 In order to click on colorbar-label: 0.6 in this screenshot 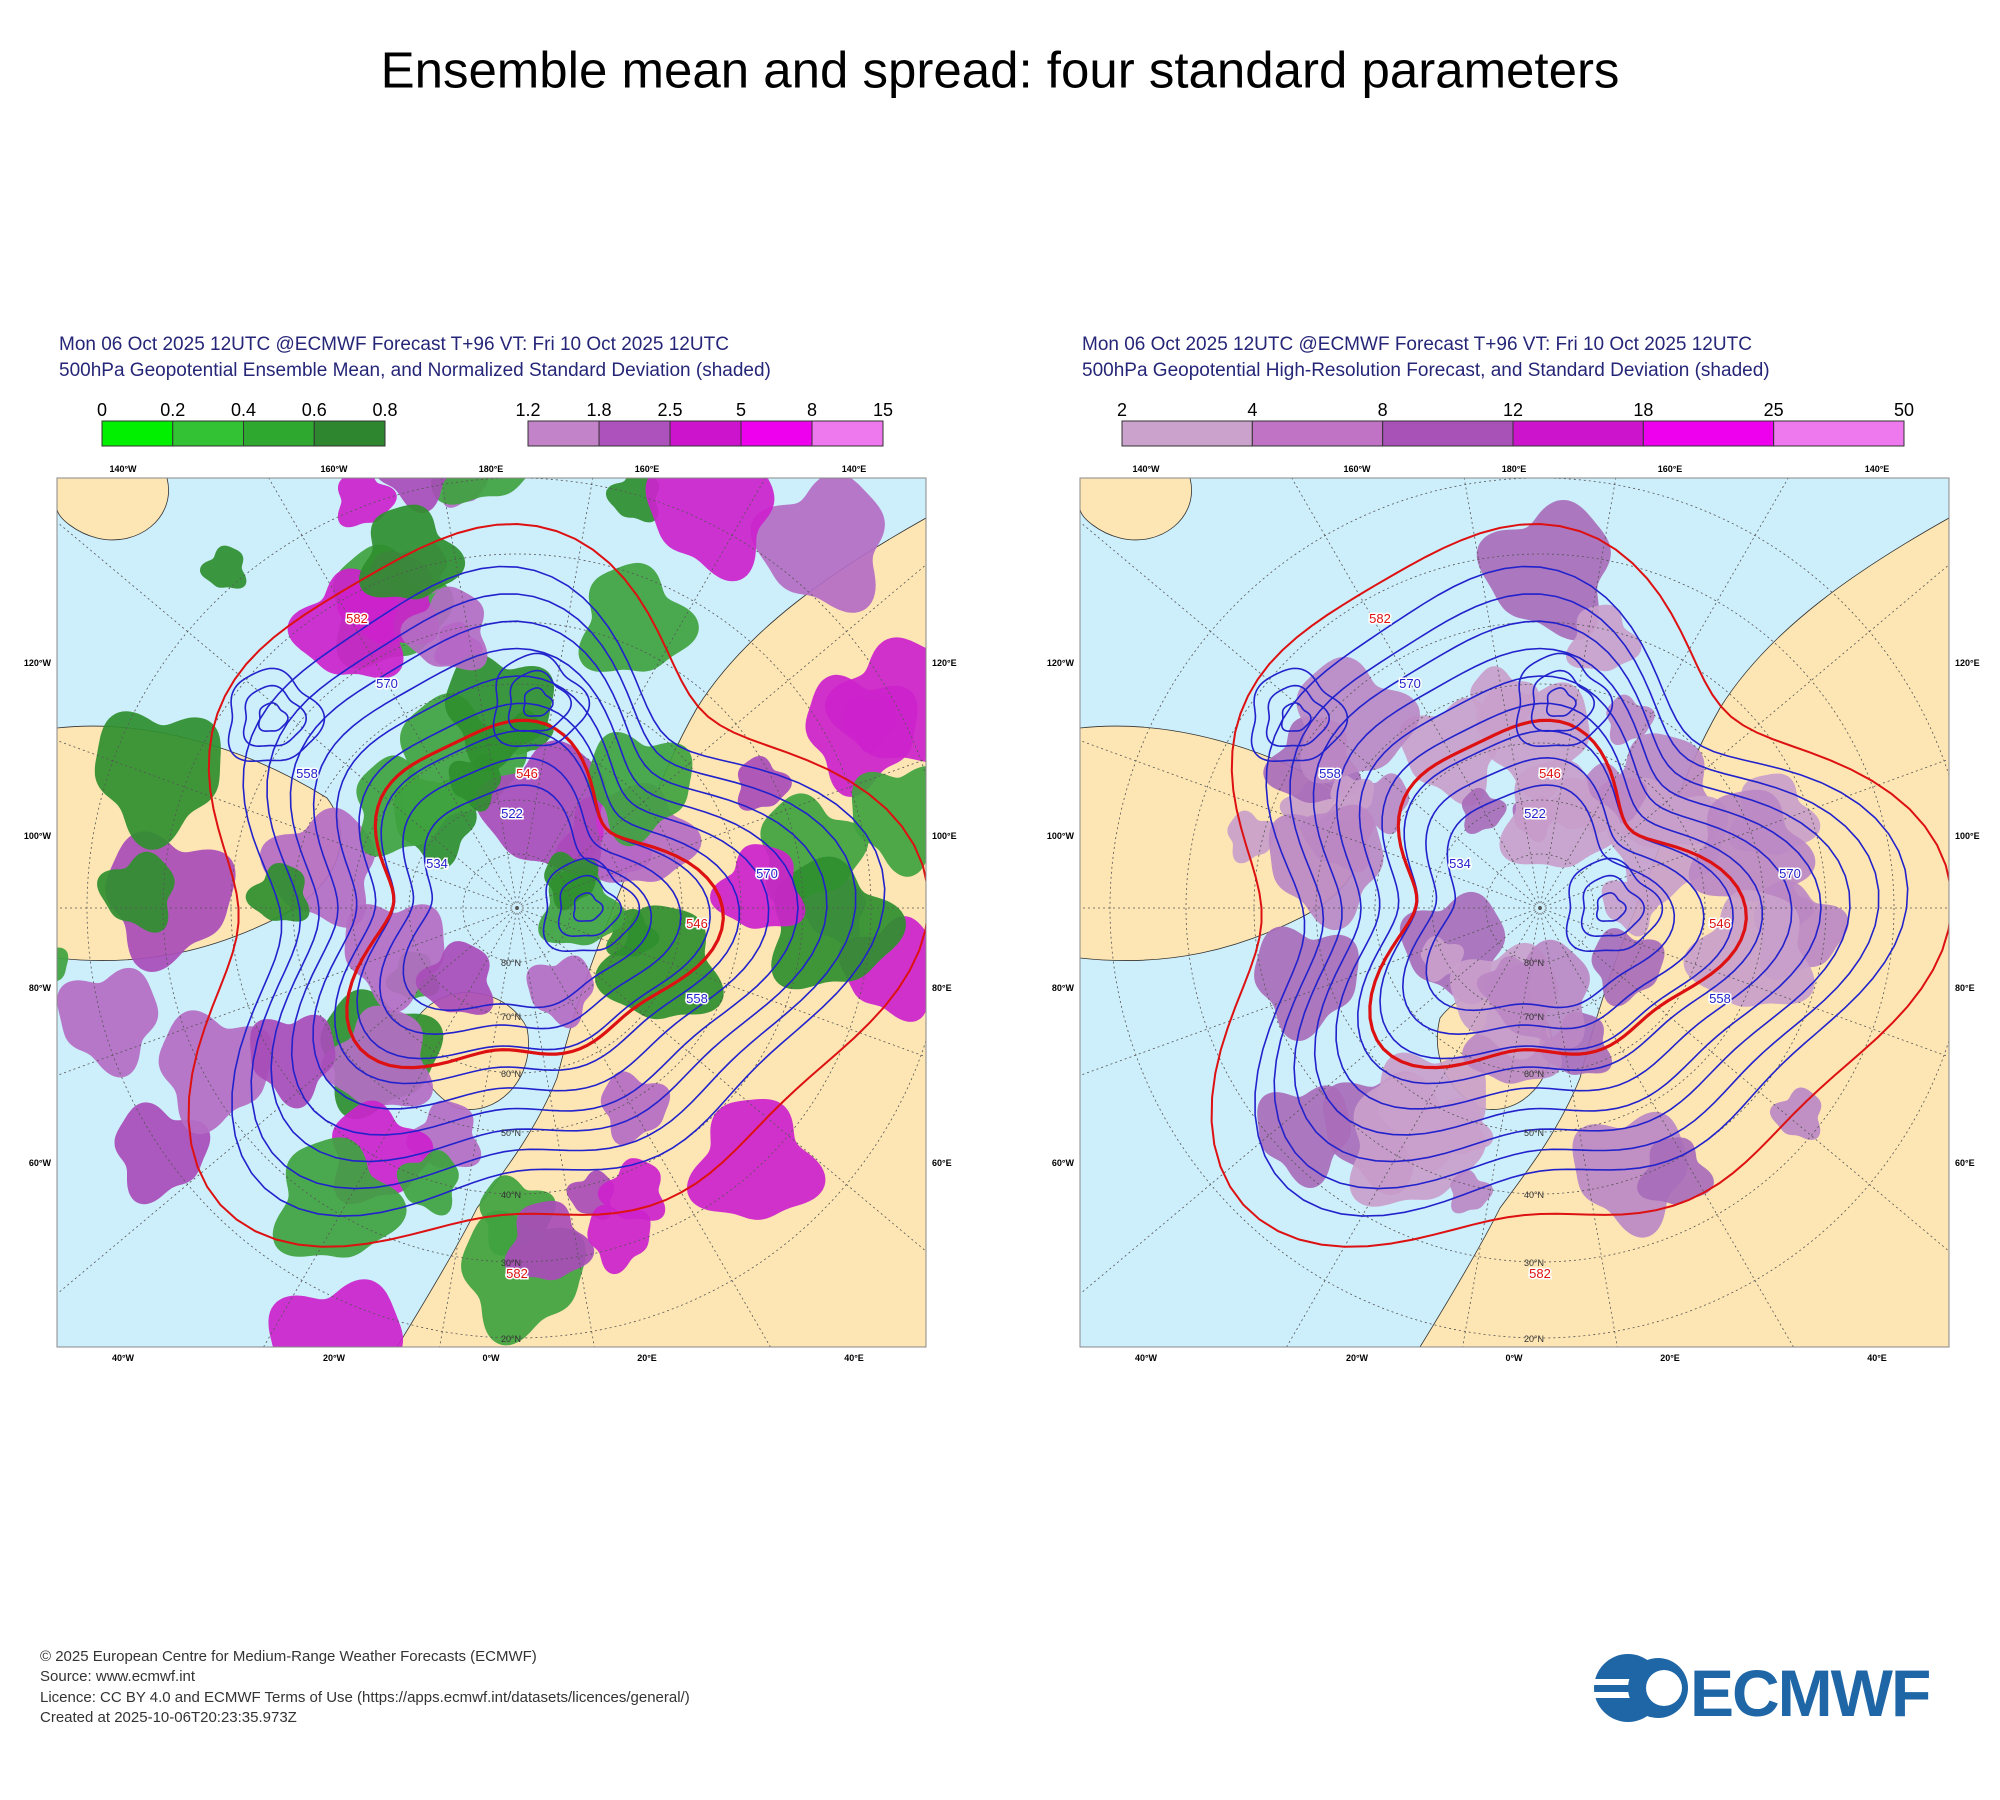, I will do `click(314, 410)`.